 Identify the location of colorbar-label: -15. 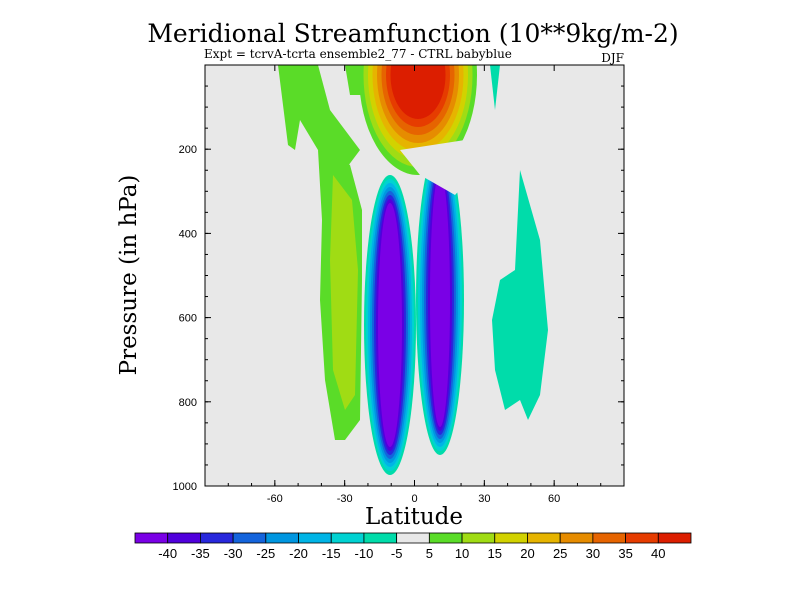
(331, 553).